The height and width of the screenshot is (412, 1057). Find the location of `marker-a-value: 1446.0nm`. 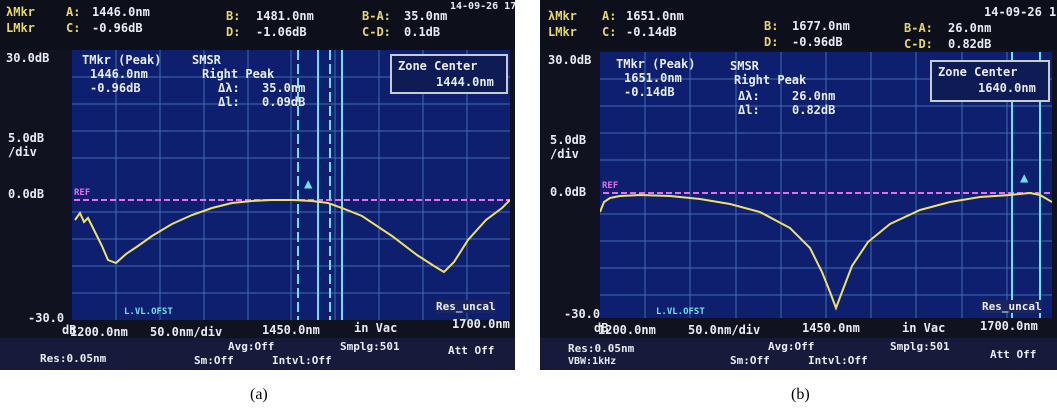

marker-a-value: 1446.0nm is located at coordinates (121, 12).